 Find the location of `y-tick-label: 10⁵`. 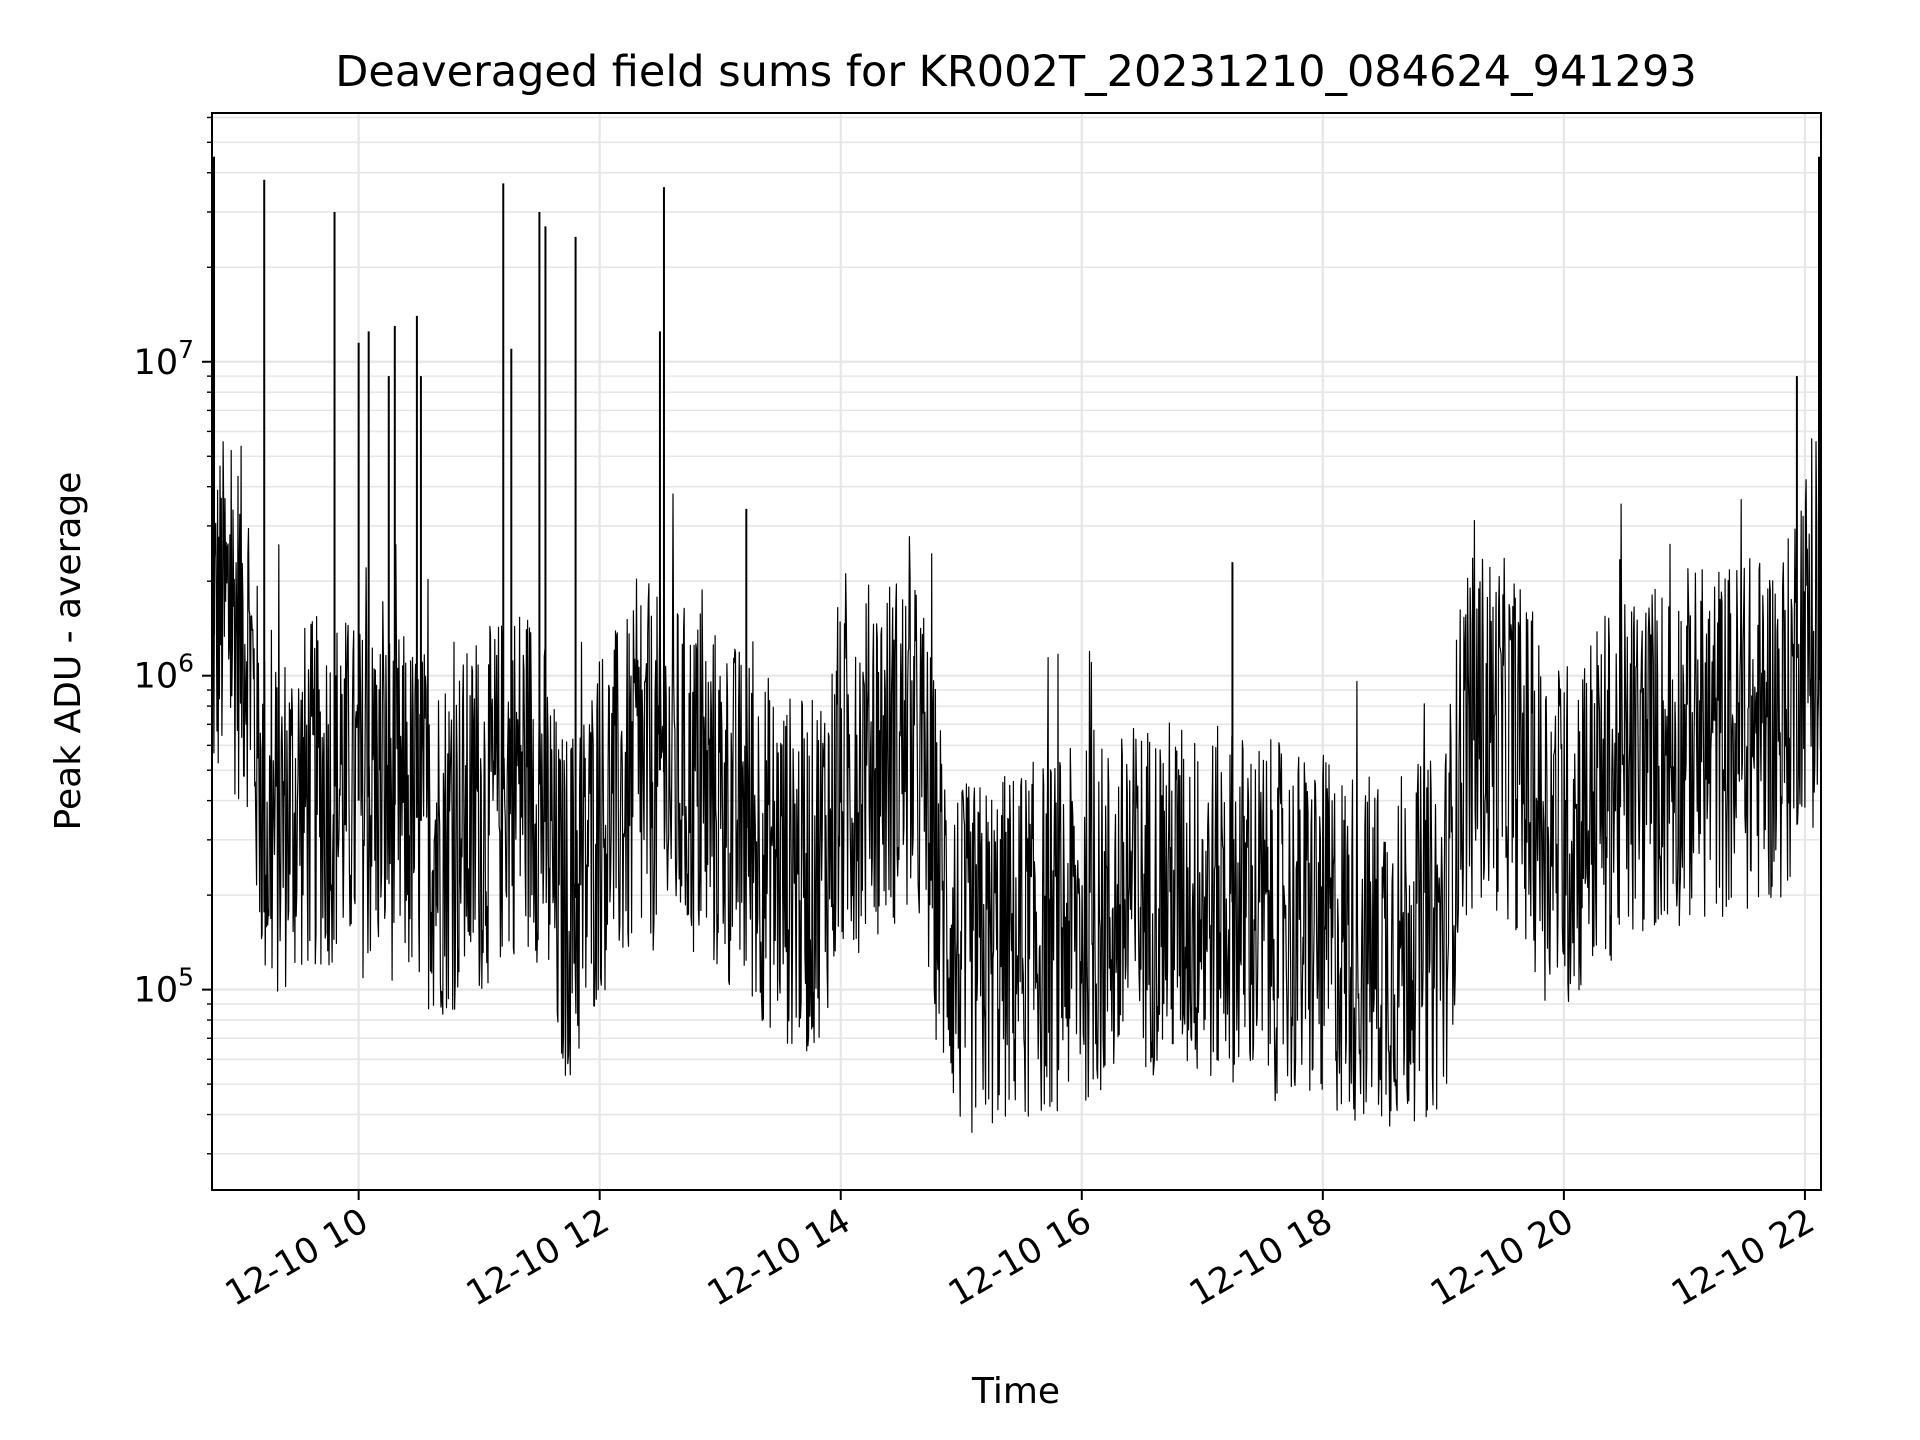

y-tick-label: 10⁵ is located at coordinates (164, 987).